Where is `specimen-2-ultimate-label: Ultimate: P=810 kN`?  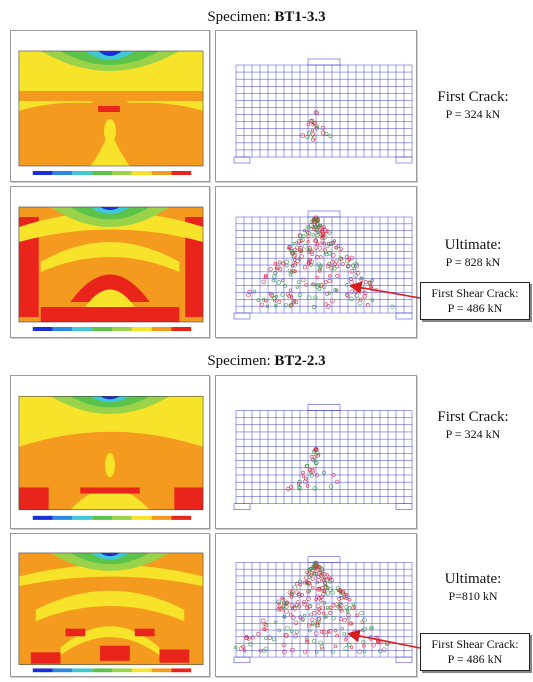 specimen-2-ultimate-label: Ultimate: P=810 kN is located at coordinates (473, 587).